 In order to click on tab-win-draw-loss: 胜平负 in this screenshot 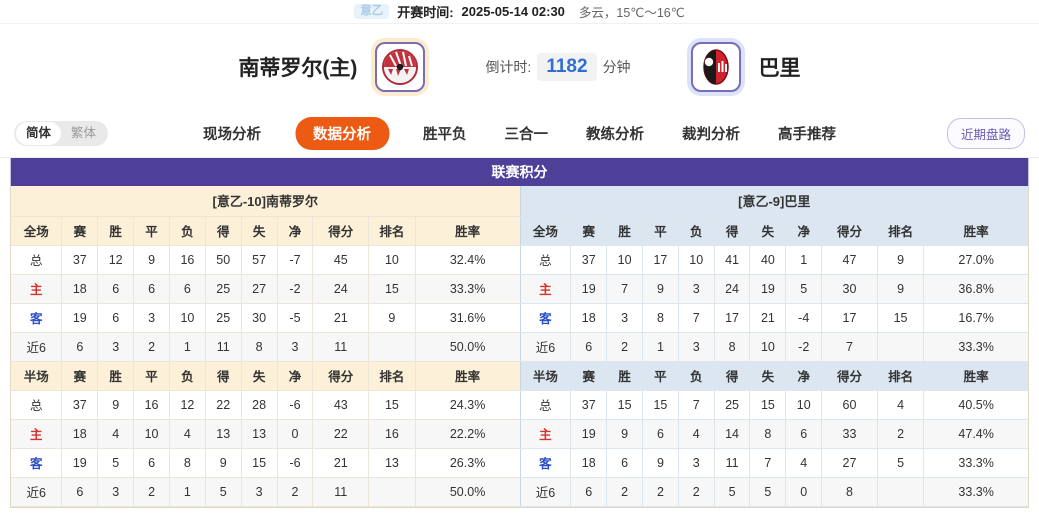, I will do `click(445, 135)`.